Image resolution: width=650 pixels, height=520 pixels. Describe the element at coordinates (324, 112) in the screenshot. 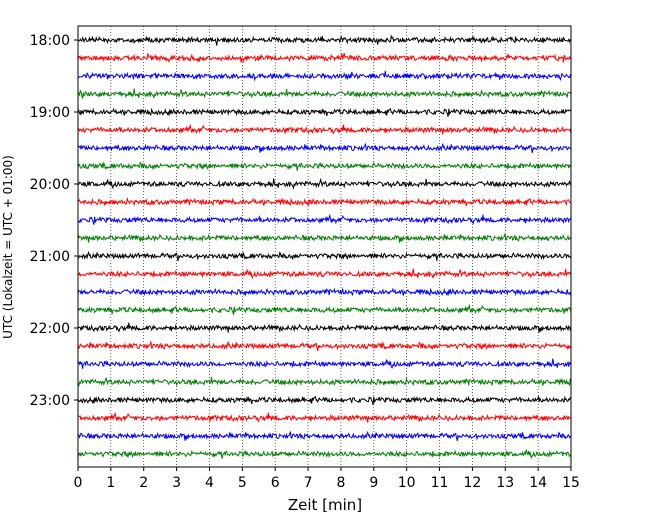

I see `trace-19:00` at that location.